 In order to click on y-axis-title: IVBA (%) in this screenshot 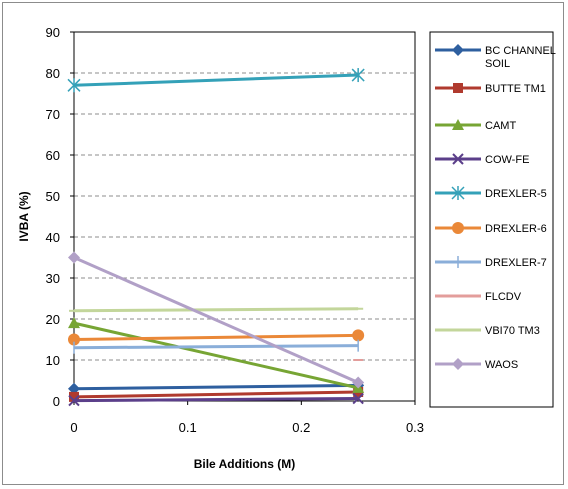, I will do `click(24, 216)`.